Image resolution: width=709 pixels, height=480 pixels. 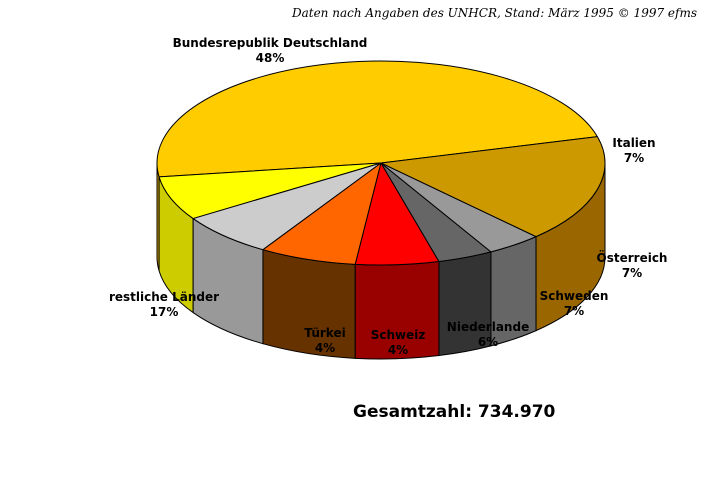 I want to click on slice-label-restliche-laender: restliche Länder 17%, so click(x=164, y=305).